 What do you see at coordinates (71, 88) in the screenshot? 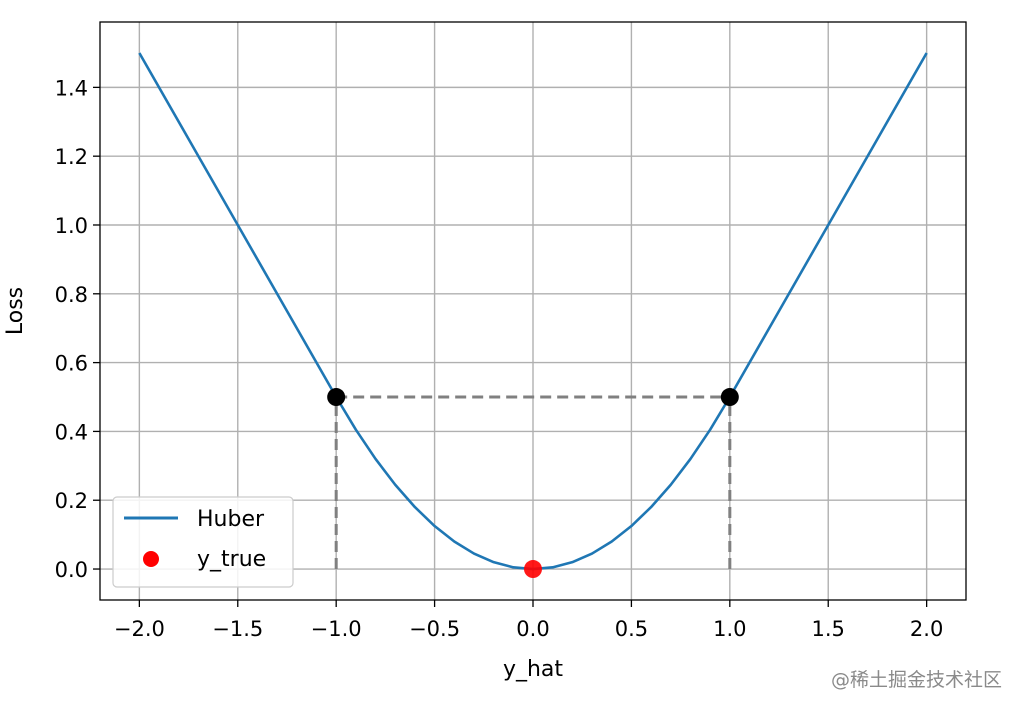
I see `y-tick-label: 1.4` at bounding box center [71, 88].